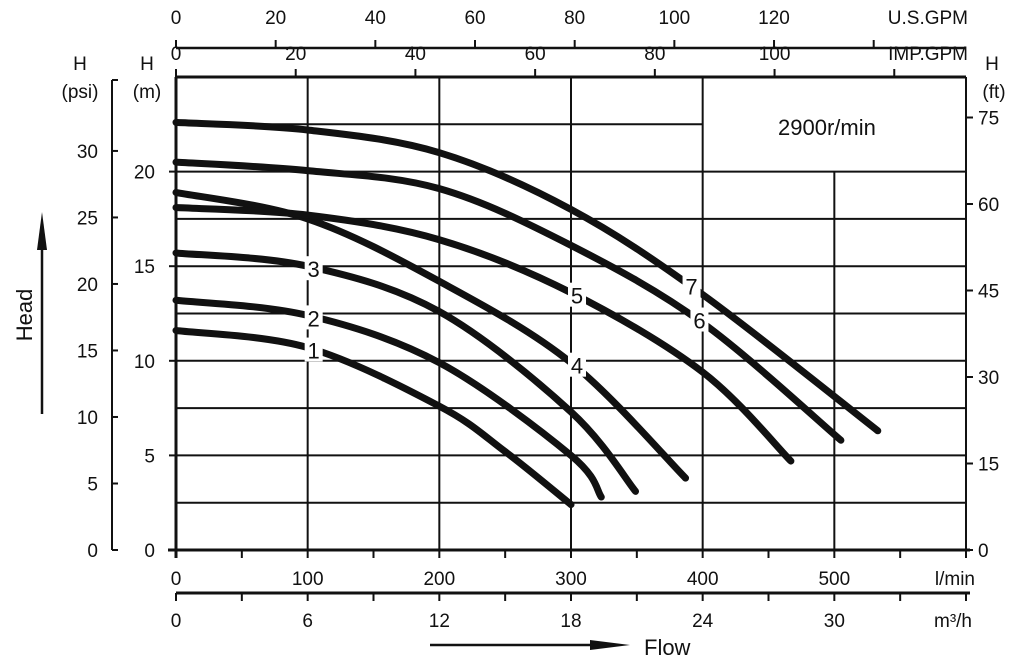  I want to click on x-tick-label-impgpm: 0, so click(176, 54).